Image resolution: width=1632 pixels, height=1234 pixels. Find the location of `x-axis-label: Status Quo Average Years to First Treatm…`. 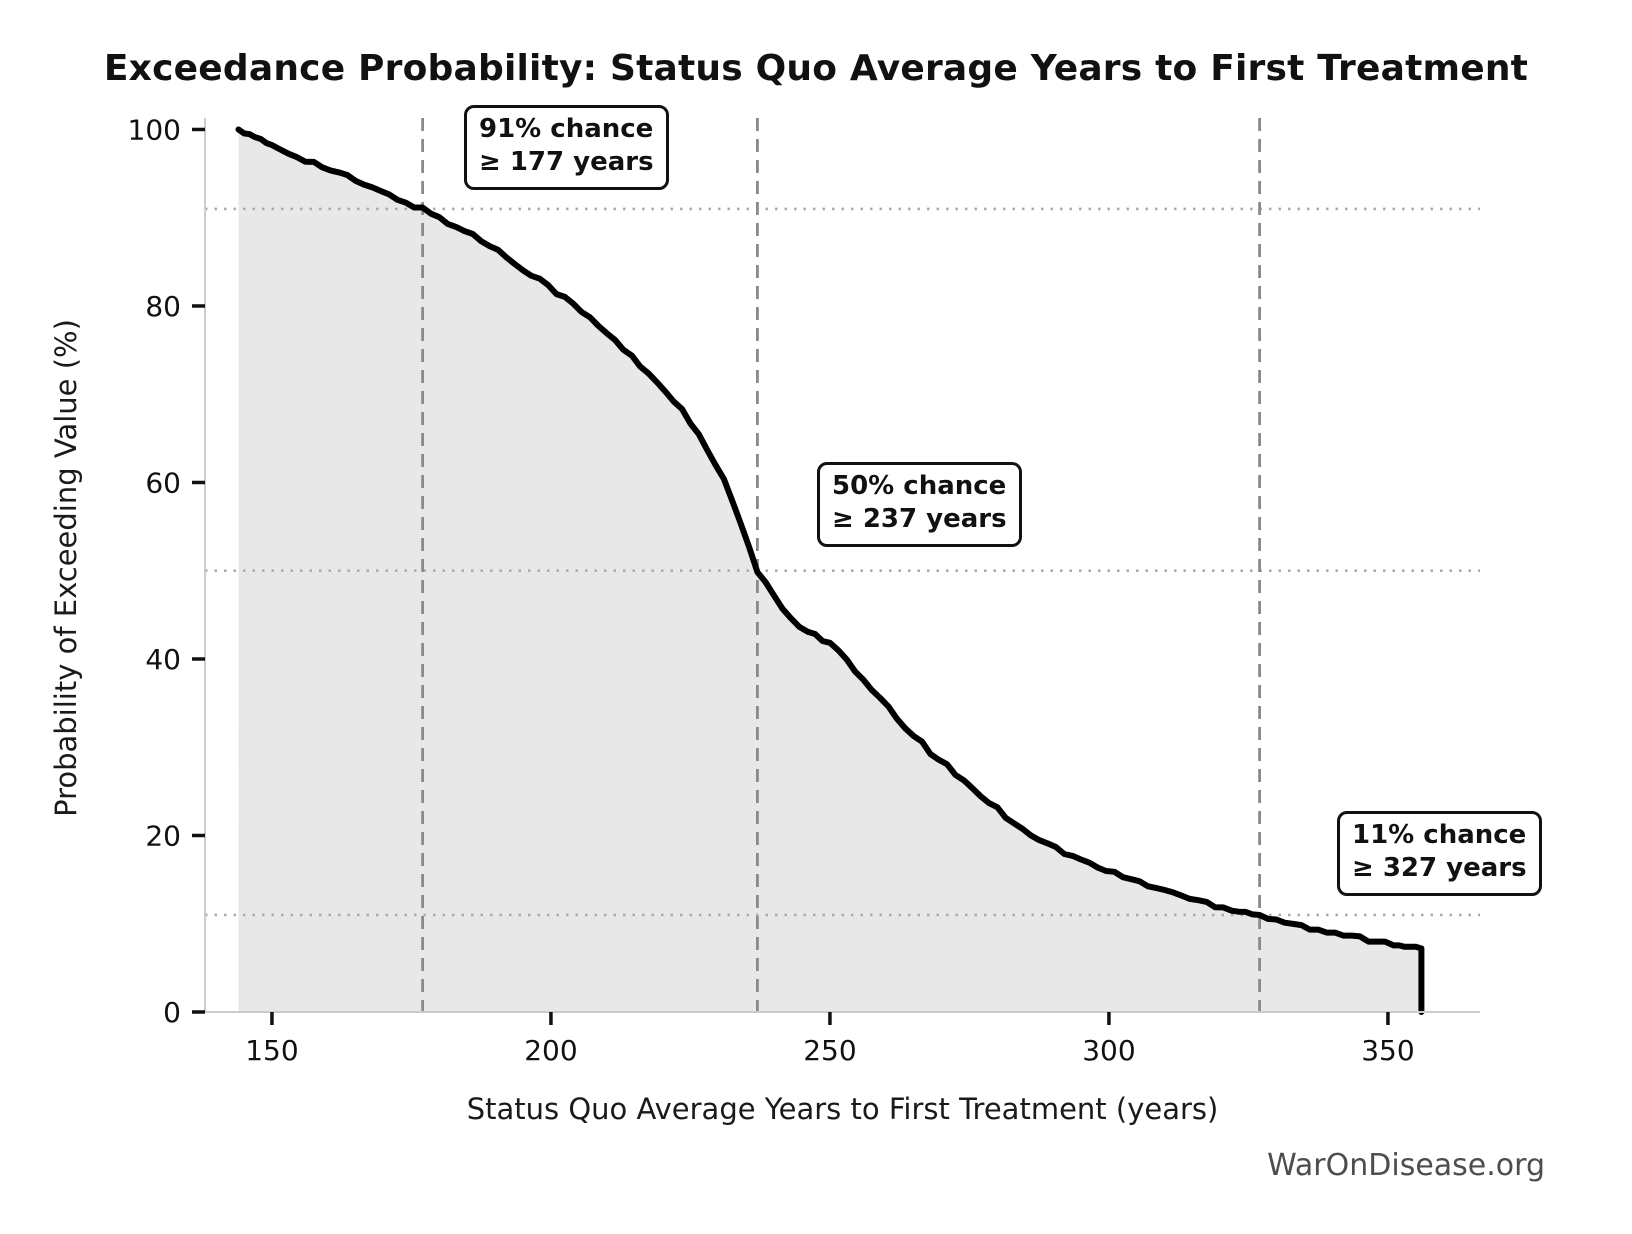

x-axis-label: Status Quo Average Years to First Treatm… is located at coordinates (842, 1109).